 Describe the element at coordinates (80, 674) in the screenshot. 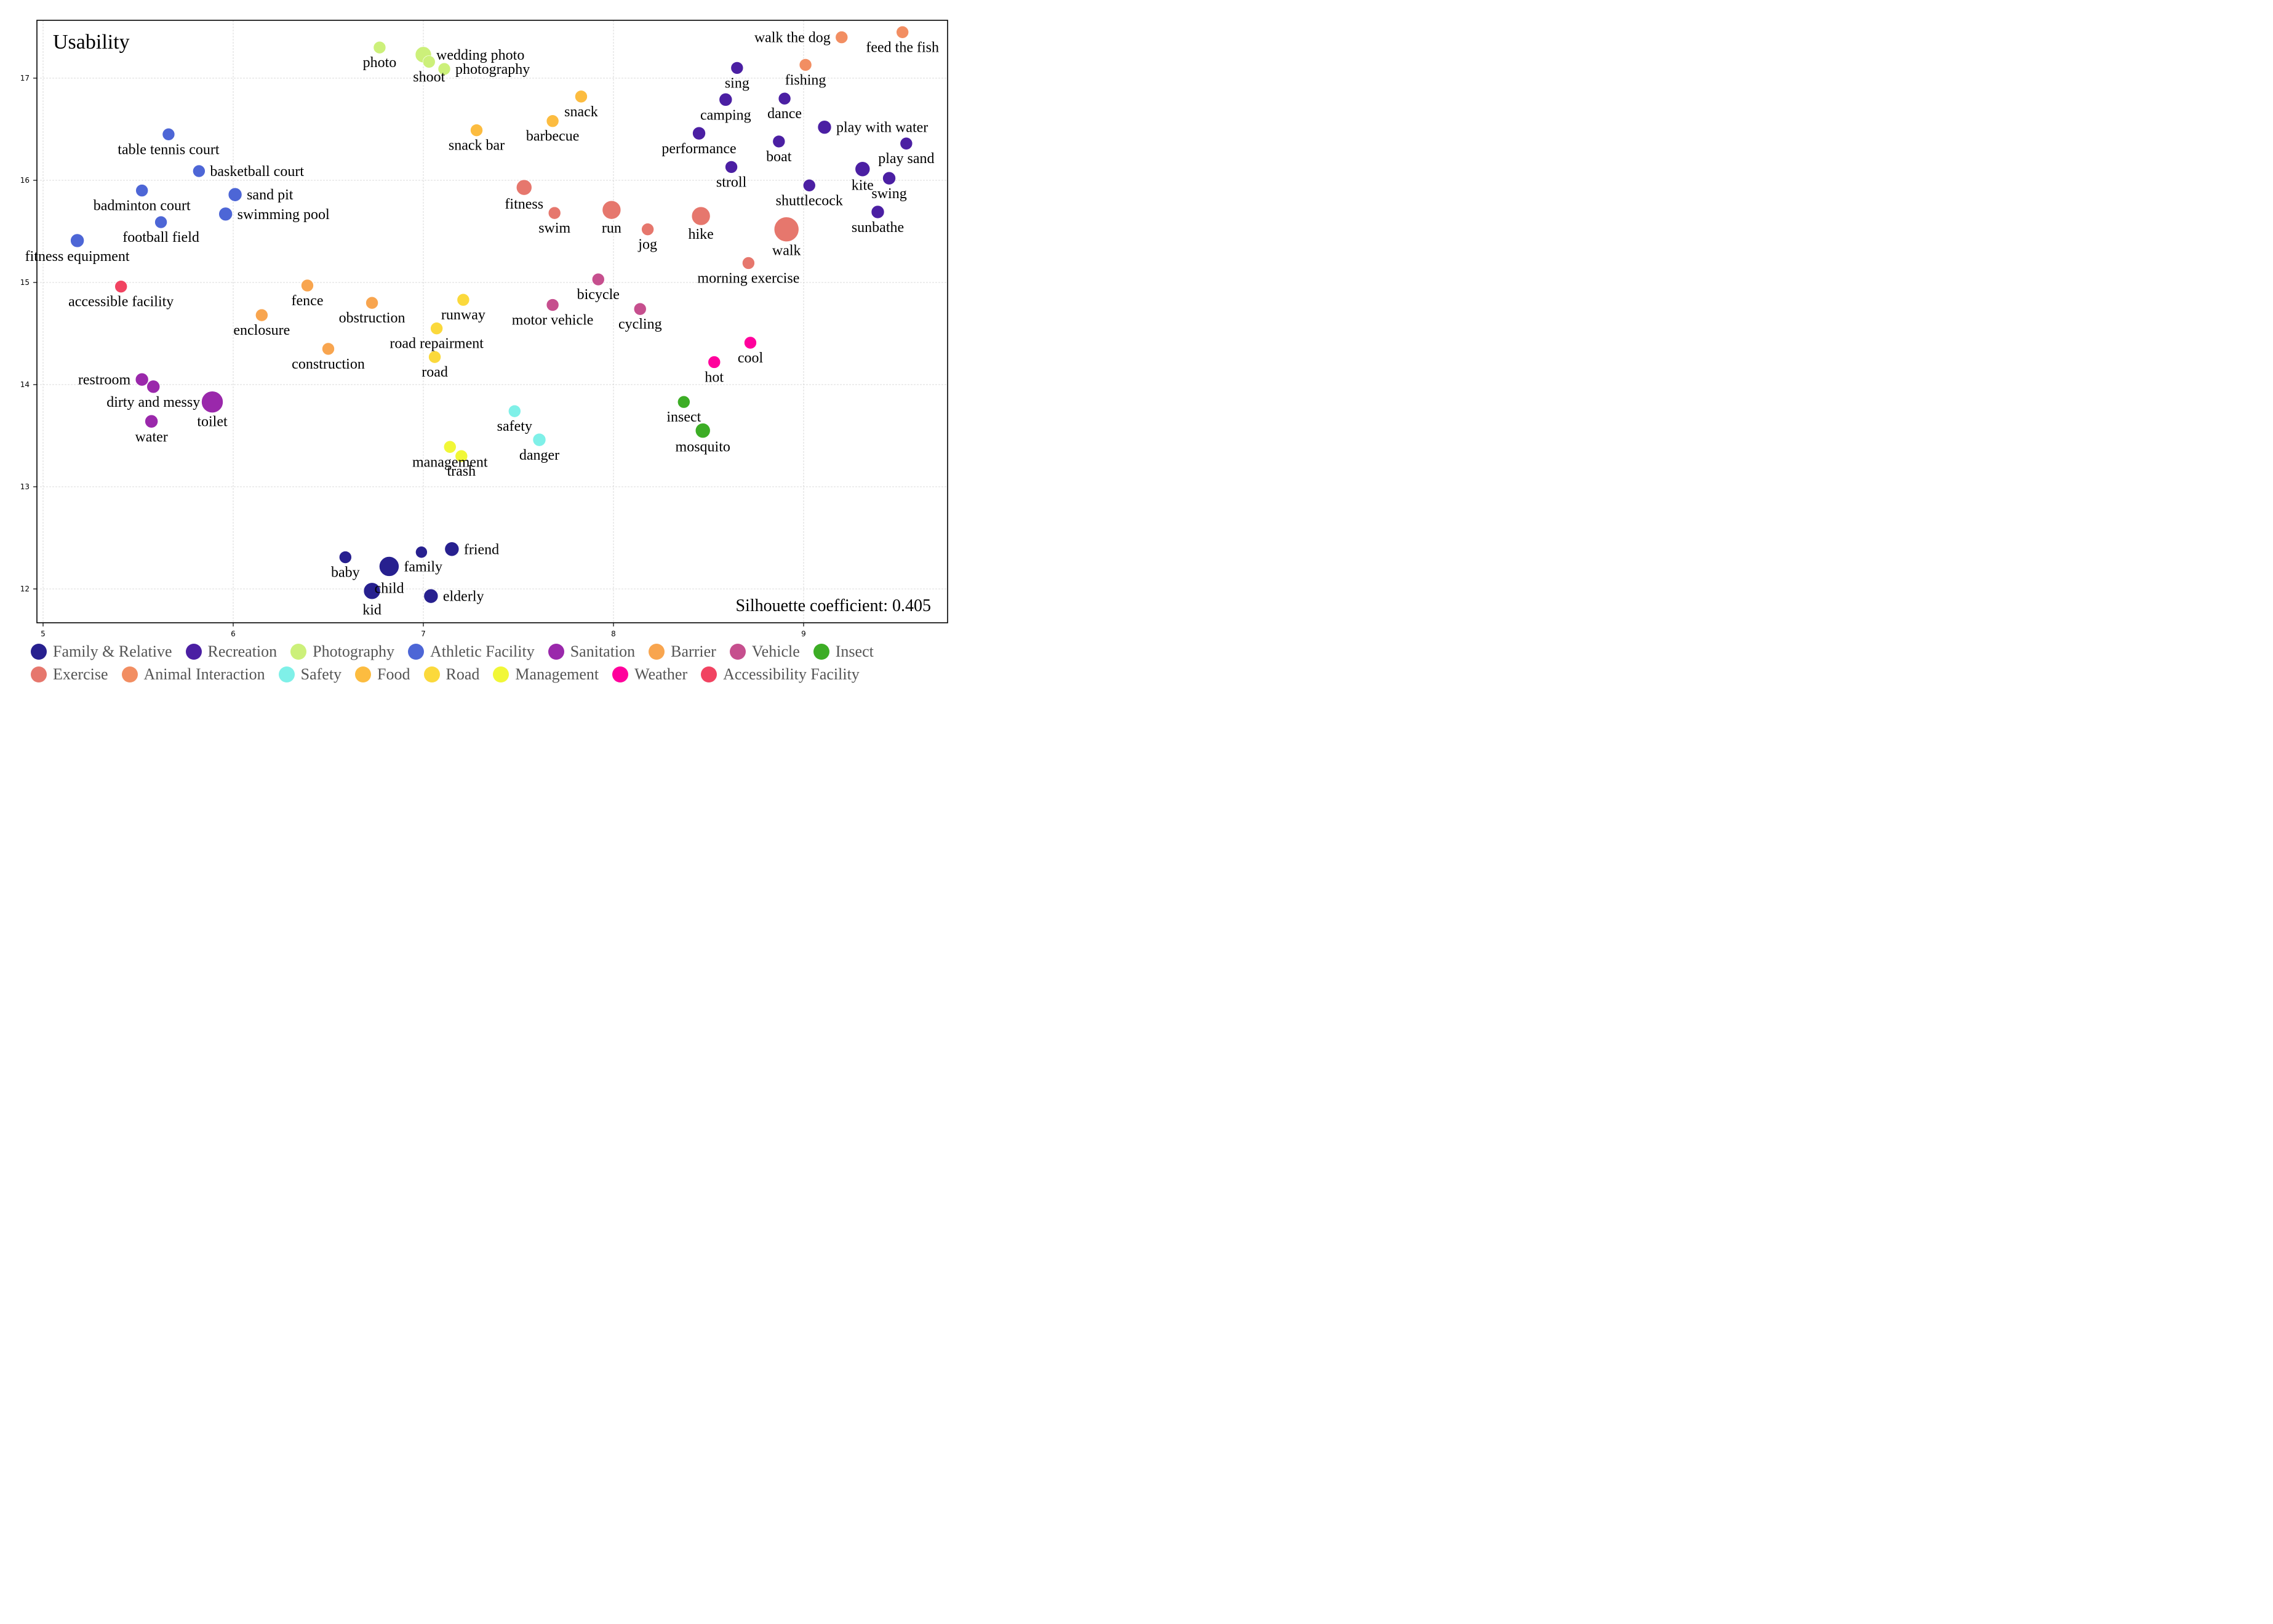

I see `legend-label: Exercise` at that location.